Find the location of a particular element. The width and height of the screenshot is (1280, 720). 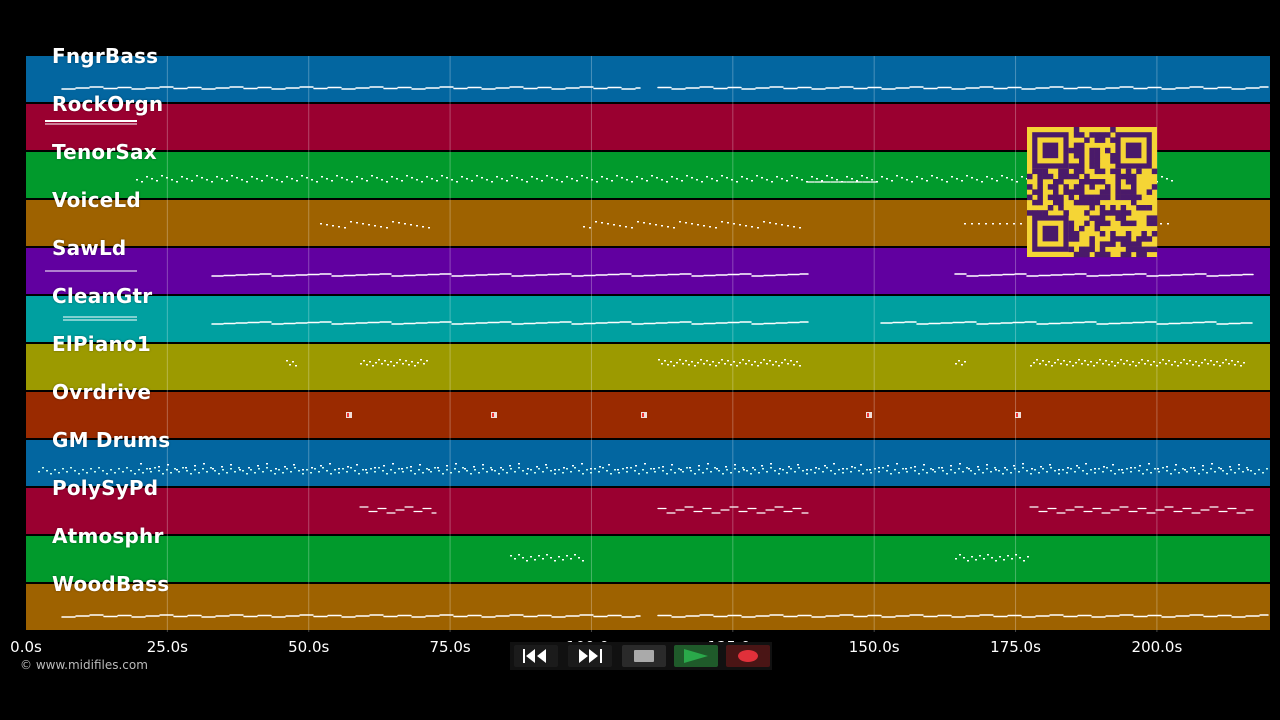

stop-button is located at coordinates (644, 656).